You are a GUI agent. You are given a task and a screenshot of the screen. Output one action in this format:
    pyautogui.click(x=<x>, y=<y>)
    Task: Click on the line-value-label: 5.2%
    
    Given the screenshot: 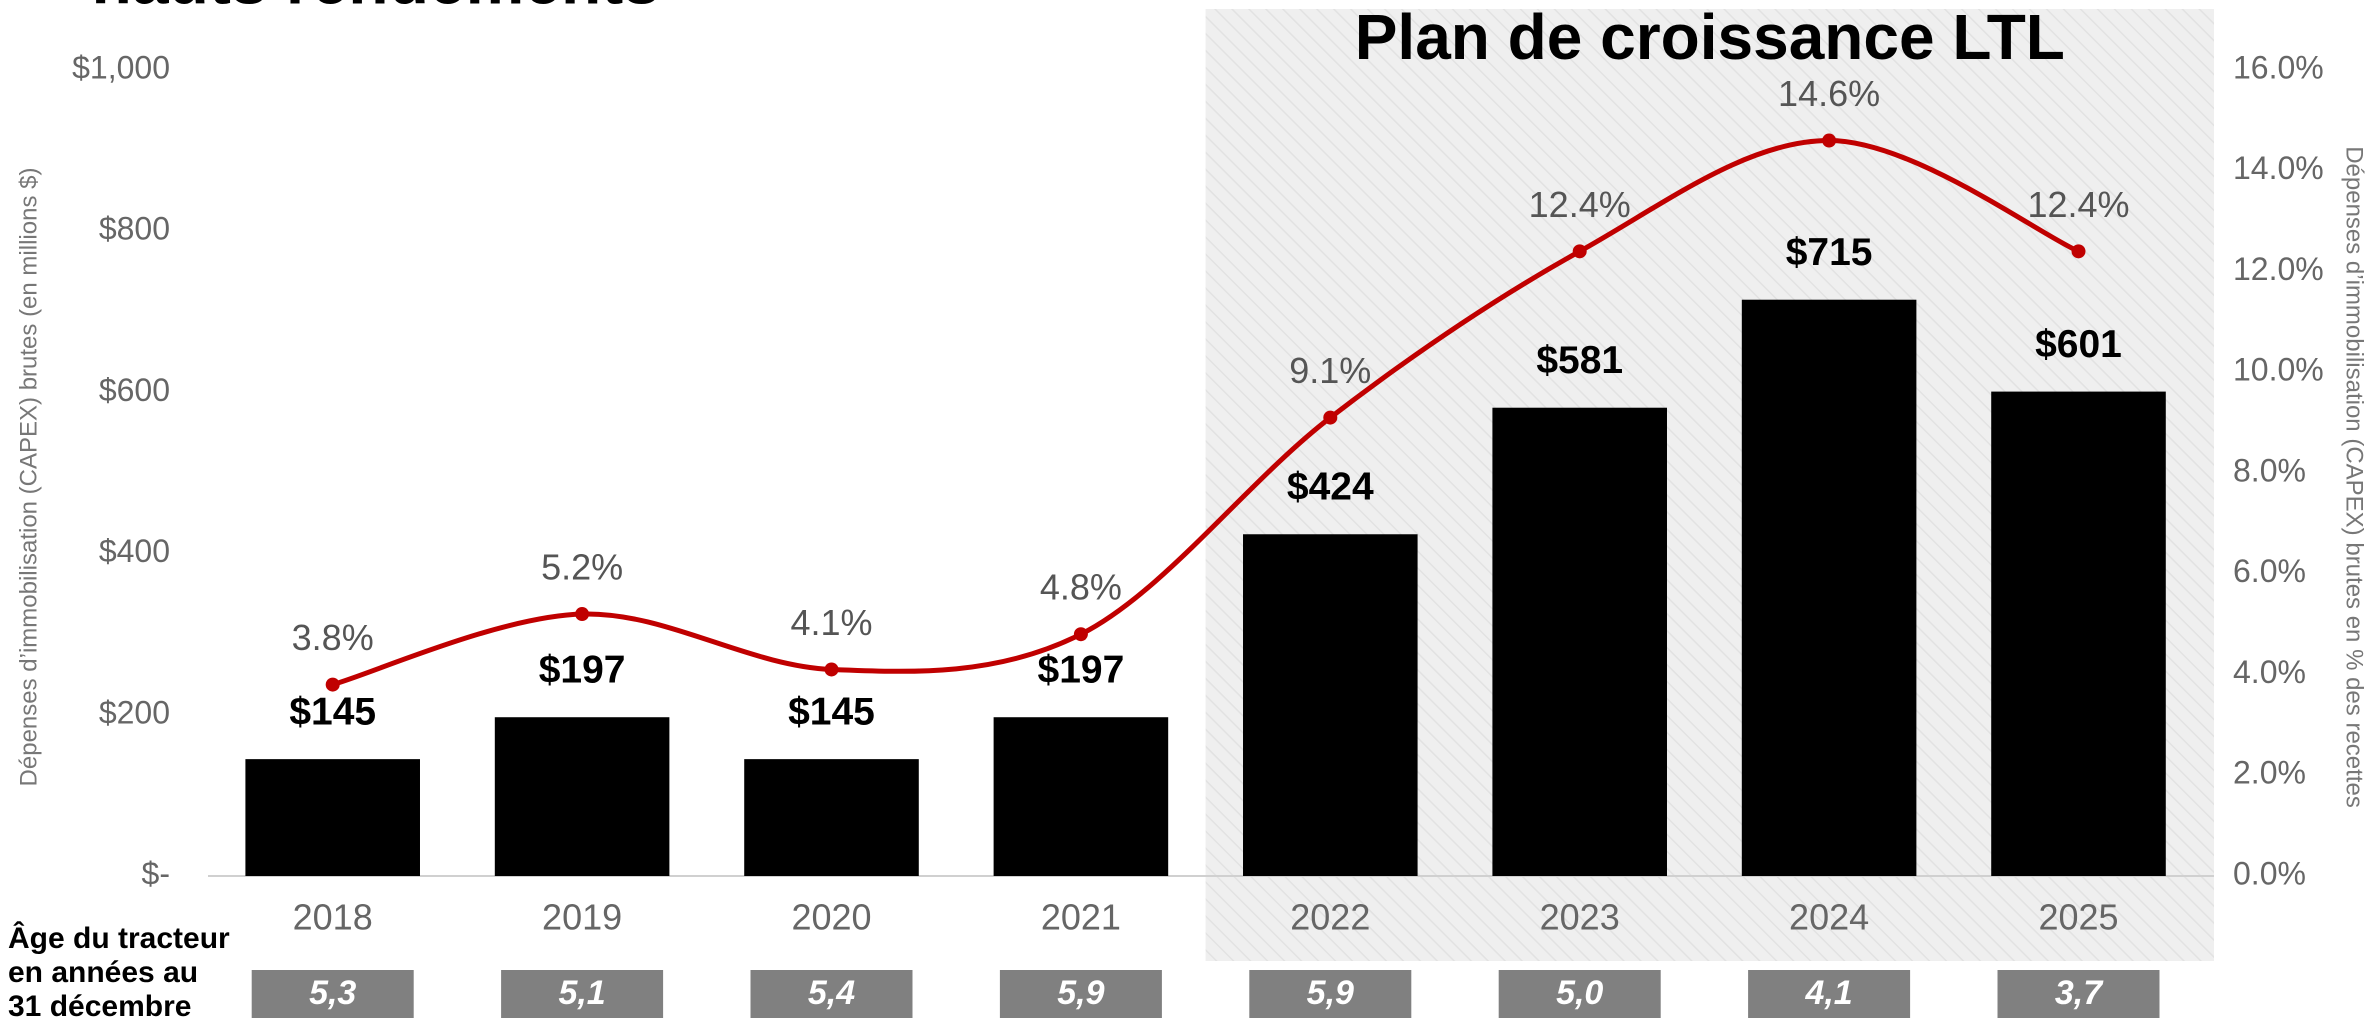 What is the action you would take?
    pyautogui.click(x=582, y=567)
    